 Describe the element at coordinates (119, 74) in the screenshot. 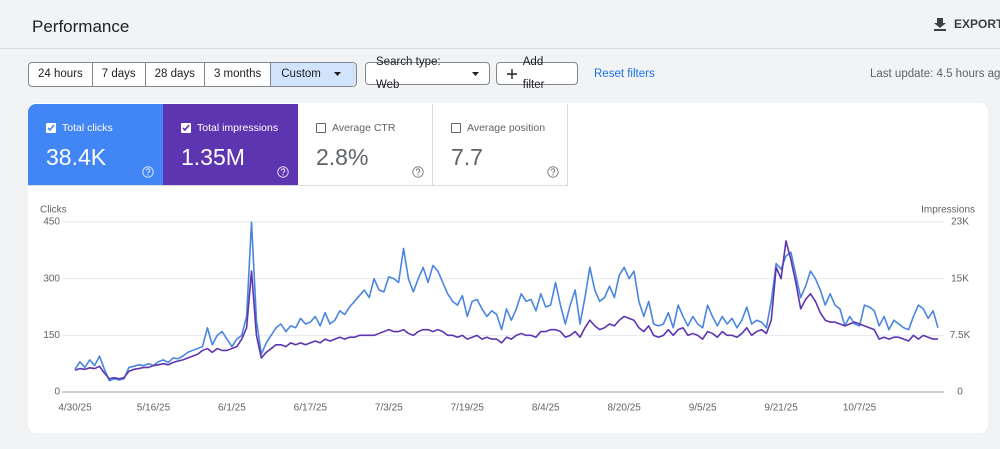

I see `date-range-button: 7 days` at that location.